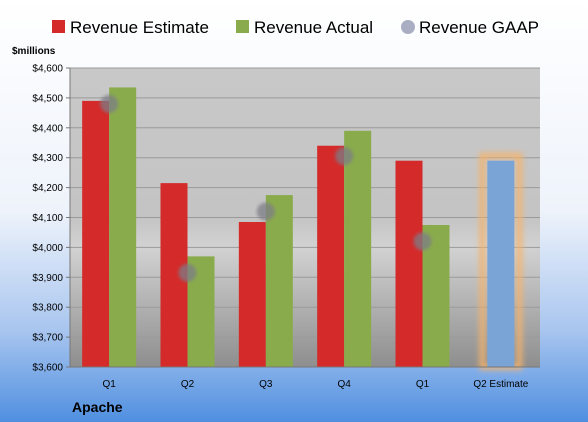  I want to click on y-tick-label: $4,100, so click(47, 218).